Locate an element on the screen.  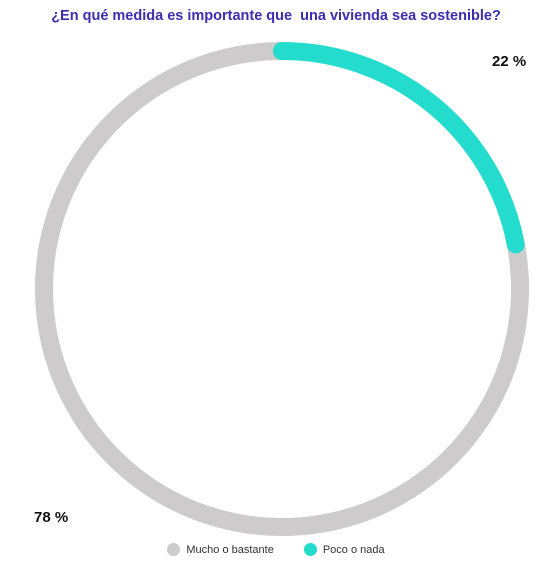
legend-label-mucho-o-bastante: Mucho o bastante is located at coordinates (230, 549).